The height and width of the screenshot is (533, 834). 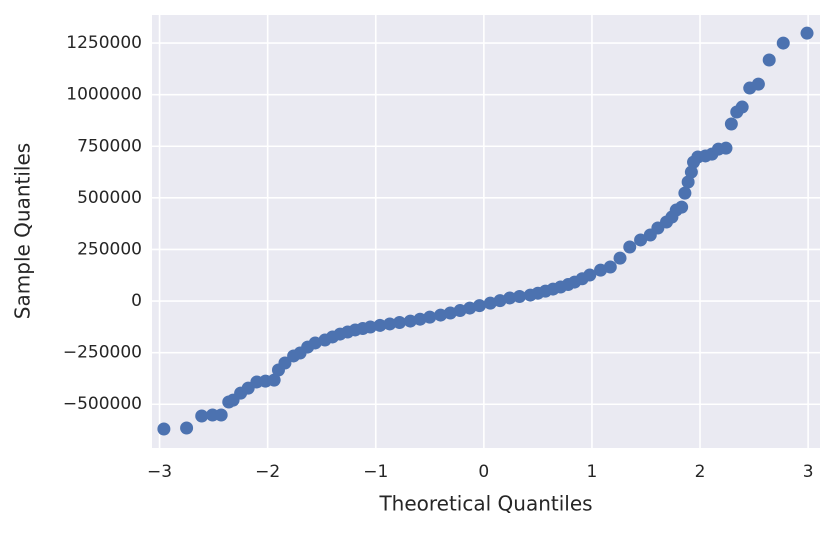 What do you see at coordinates (592, 472) in the screenshot?
I see `x-tick-label: 1` at bounding box center [592, 472].